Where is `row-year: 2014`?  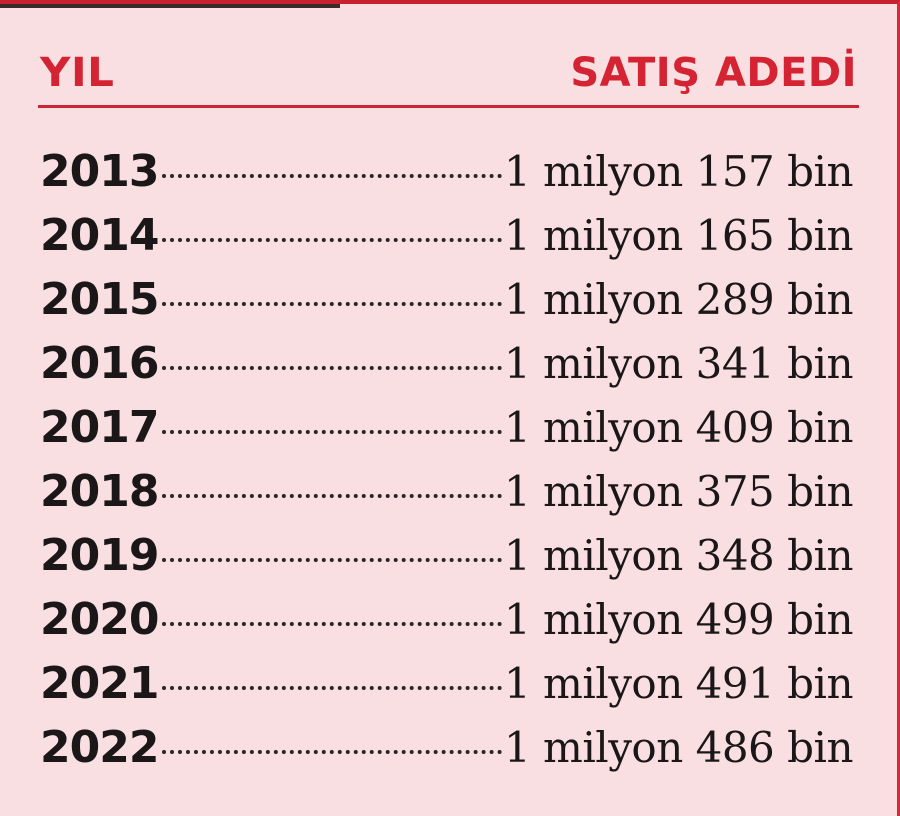 row-year: 2014 is located at coordinates (99, 235).